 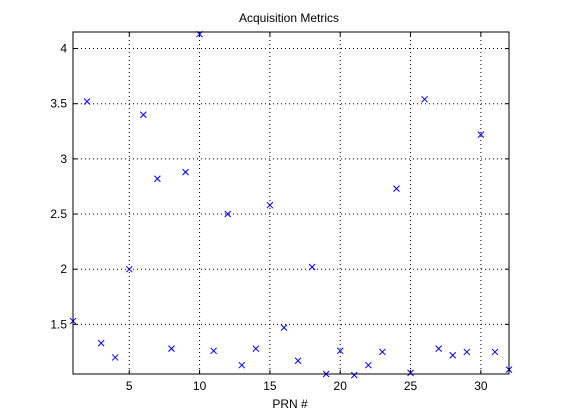 I want to click on x-axis-label: PRN #, so click(x=290, y=404).